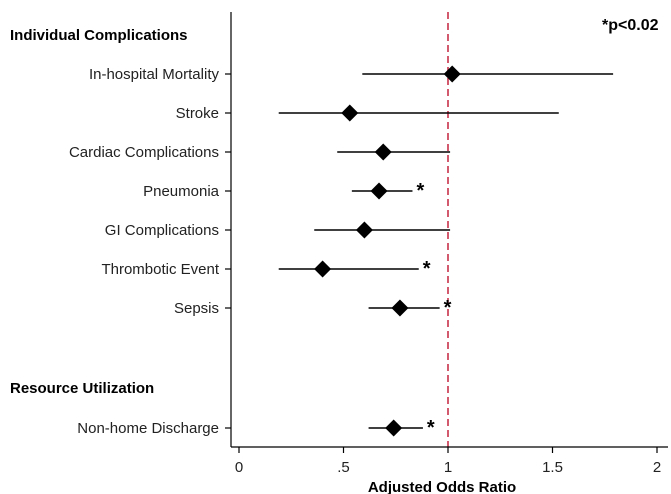  What do you see at coordinates (448, 467) in the screenshot?
I see `x-tick-label: 1` at bounding box center [448, 467].